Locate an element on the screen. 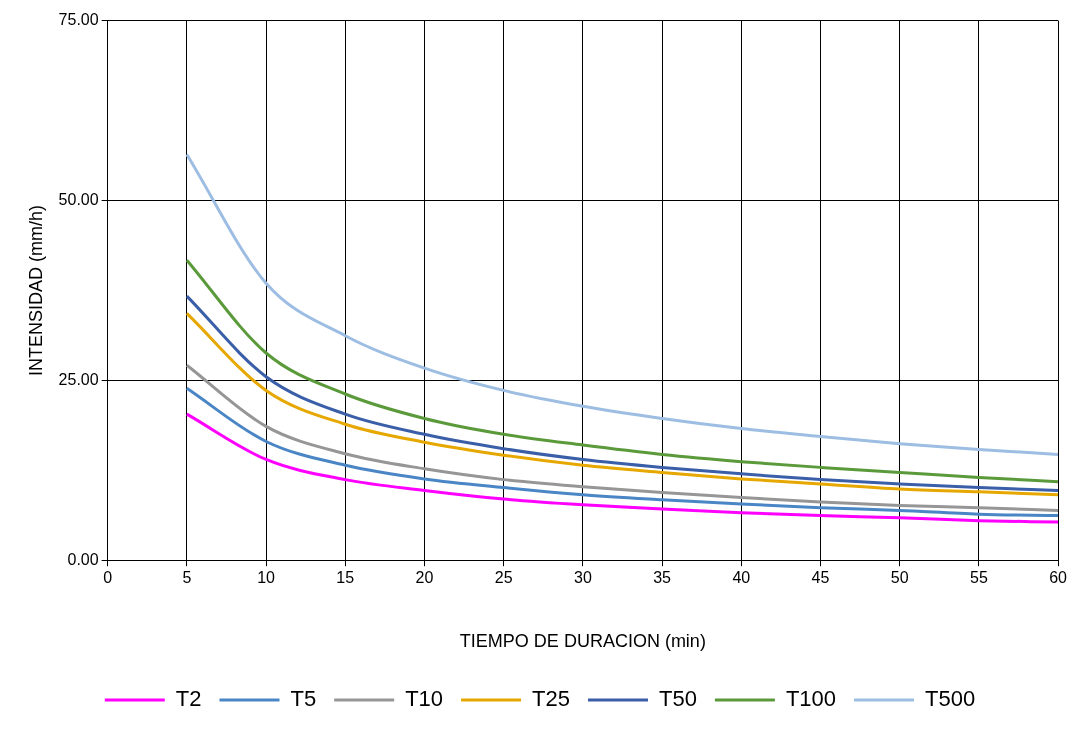  legend-label: T100 is located at coordinates (811, 699).